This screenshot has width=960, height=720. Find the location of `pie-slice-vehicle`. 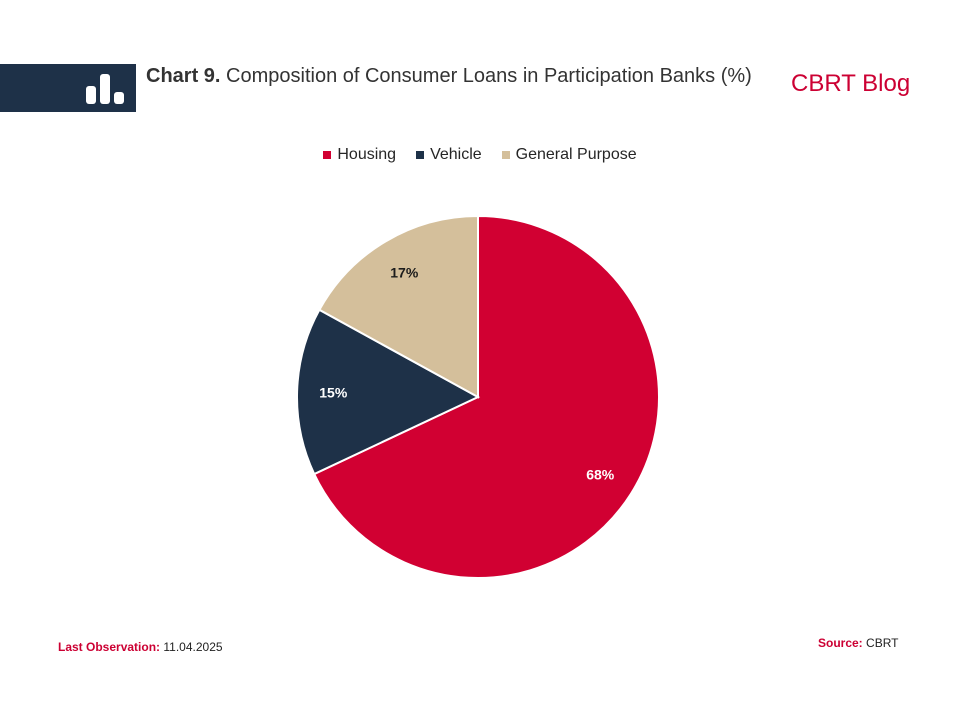

pie-slice-vehicle is located at coordinates (388, 392).